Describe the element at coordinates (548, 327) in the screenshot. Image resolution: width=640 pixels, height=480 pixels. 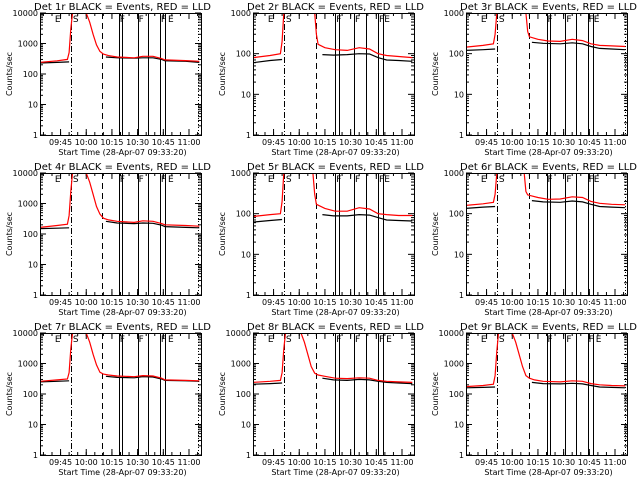
I see `chart-title: Det 9r BLACK = Events, RED = LLD` at that location.